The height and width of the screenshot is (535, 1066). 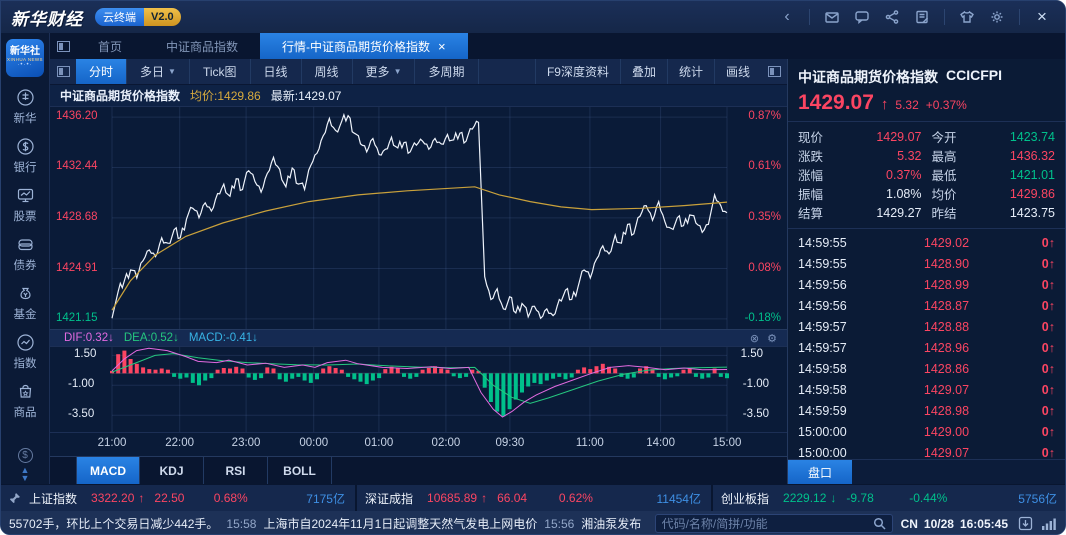 I want to click on time-label: 01:00, so click(x=379, y=443).